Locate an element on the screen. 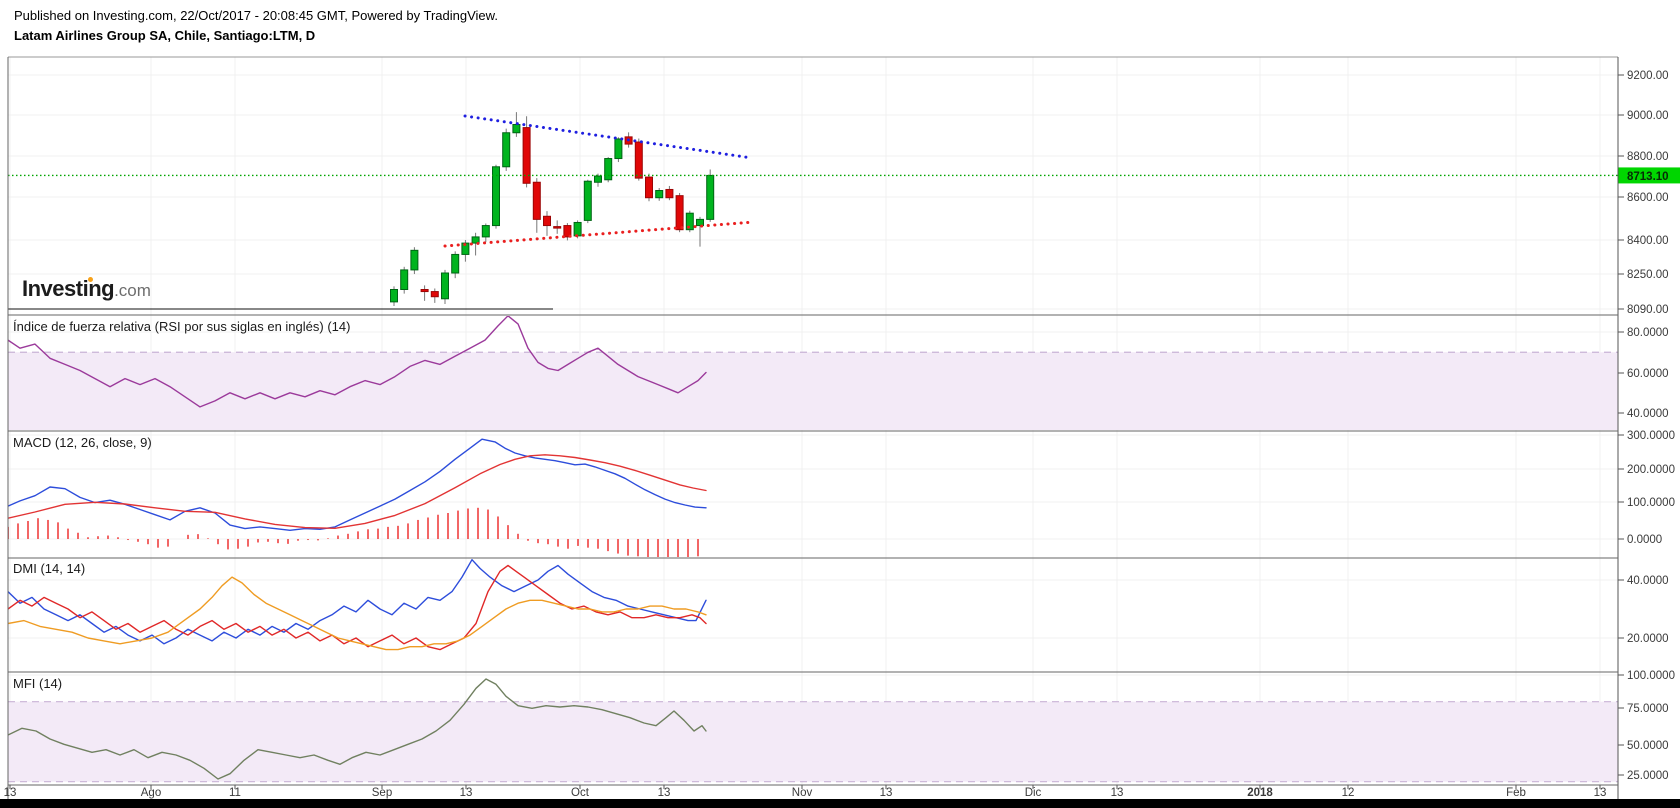 Image resolution: width=1680 pixels, height=808 pixels. macd-pane-title: MACD (12, 26, close, 9) is located at coordinates (82, 442).